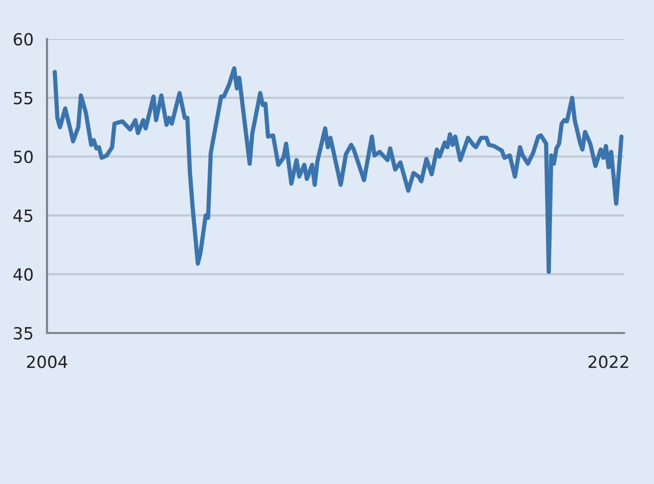 The height and width of the screenshot is (484, 654). What do you see at coordinates (23, 39) in the screenshot?
I see `y-tick-label: 60` at bounding box center [23, 39].